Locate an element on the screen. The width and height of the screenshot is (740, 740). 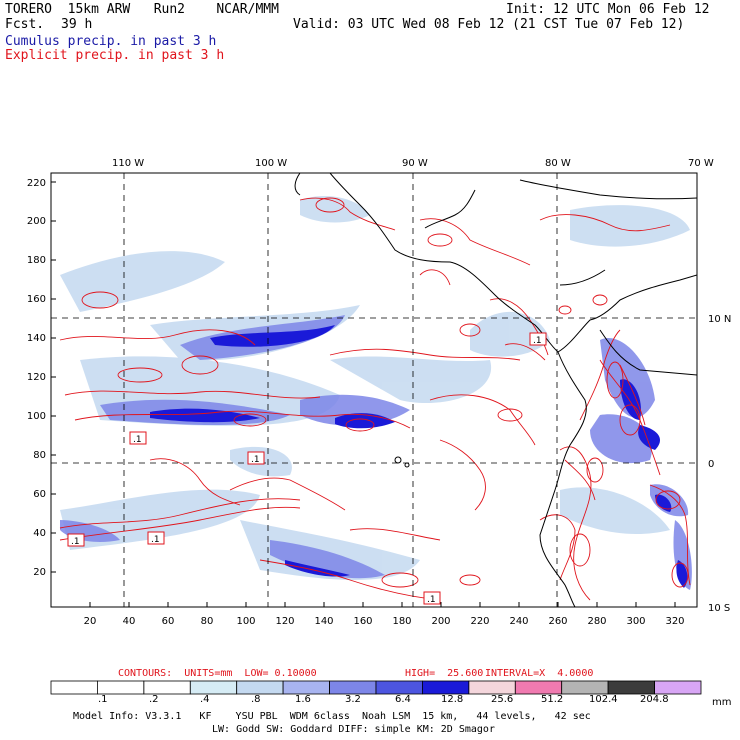
y-tick-label: 120 is located at coordinates (36, 377).